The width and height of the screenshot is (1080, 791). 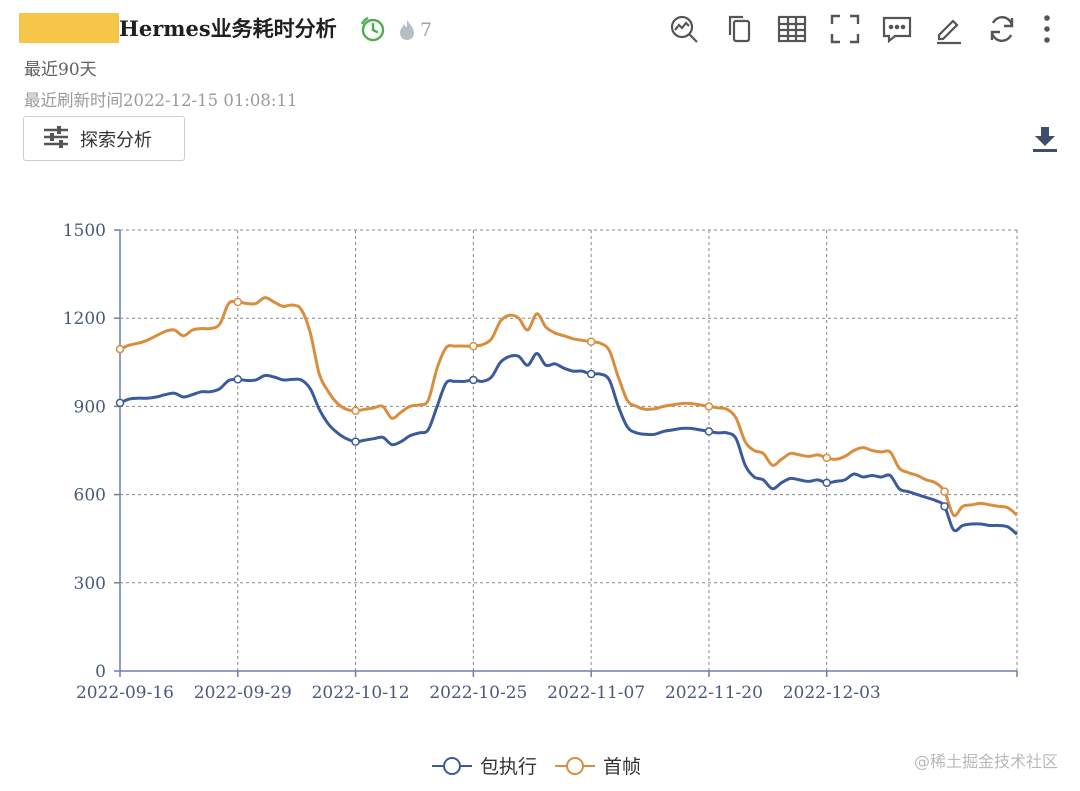 What do you see at coordinates (596, 693) in the screenshot?
I see `x-tick-label: 2022-11-07` at bounding box center [596, 693].